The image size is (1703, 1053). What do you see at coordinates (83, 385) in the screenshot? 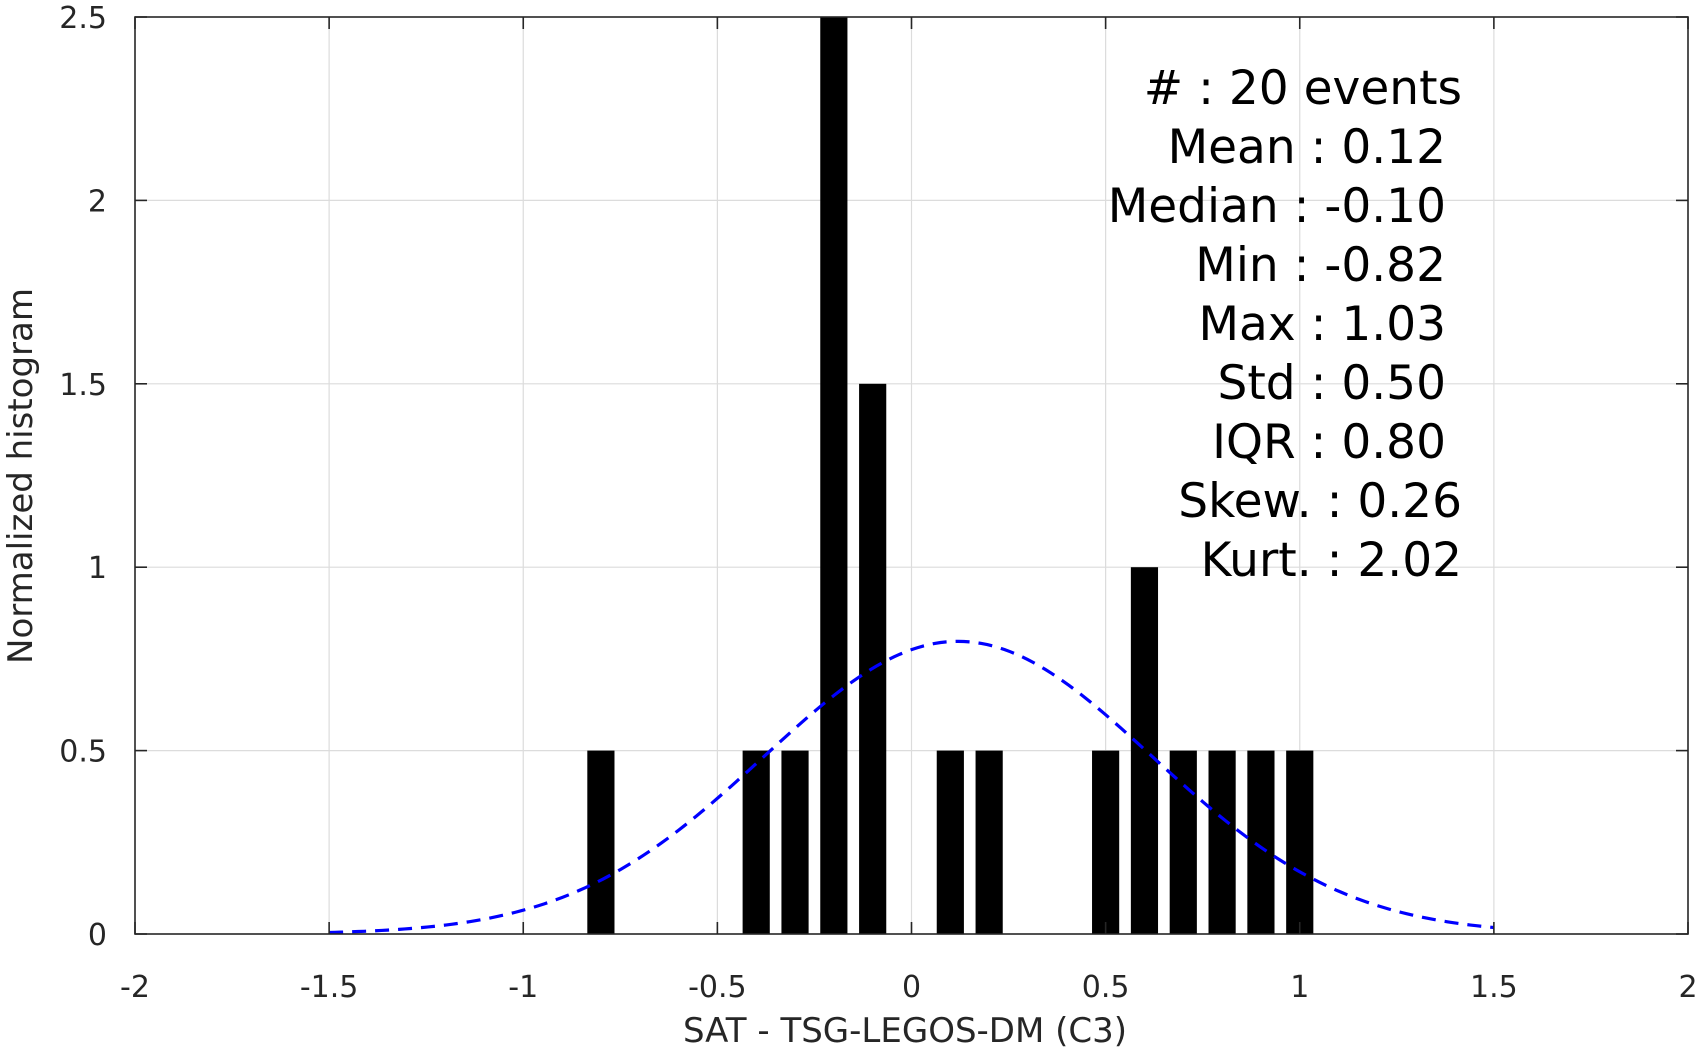
I see `y-tick-label: 1.5` at bounding box center [83, 385].